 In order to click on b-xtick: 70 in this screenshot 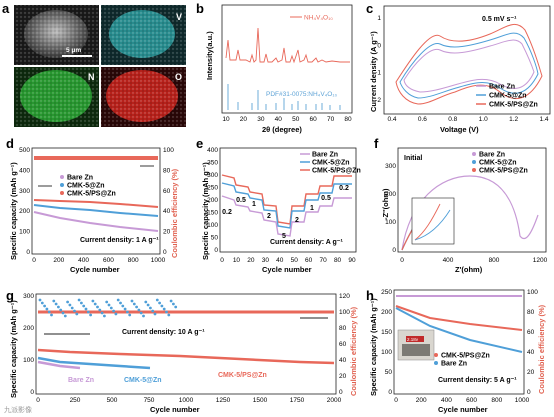, I will do `click(331, 119)`.